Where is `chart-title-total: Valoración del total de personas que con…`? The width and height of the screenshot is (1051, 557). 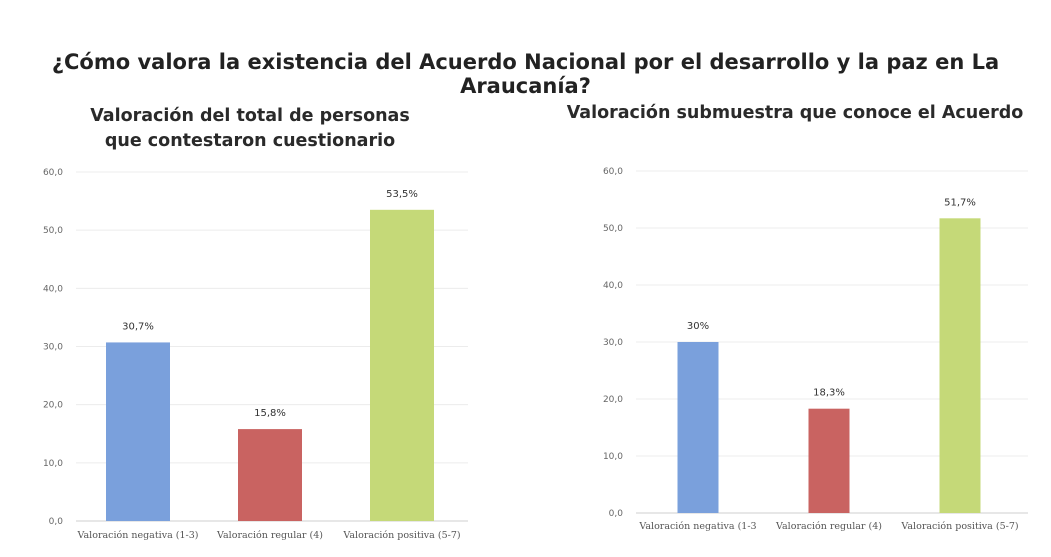
chart-title-total: Valoración del total de personas que con… is located at coordinates (250, 128).